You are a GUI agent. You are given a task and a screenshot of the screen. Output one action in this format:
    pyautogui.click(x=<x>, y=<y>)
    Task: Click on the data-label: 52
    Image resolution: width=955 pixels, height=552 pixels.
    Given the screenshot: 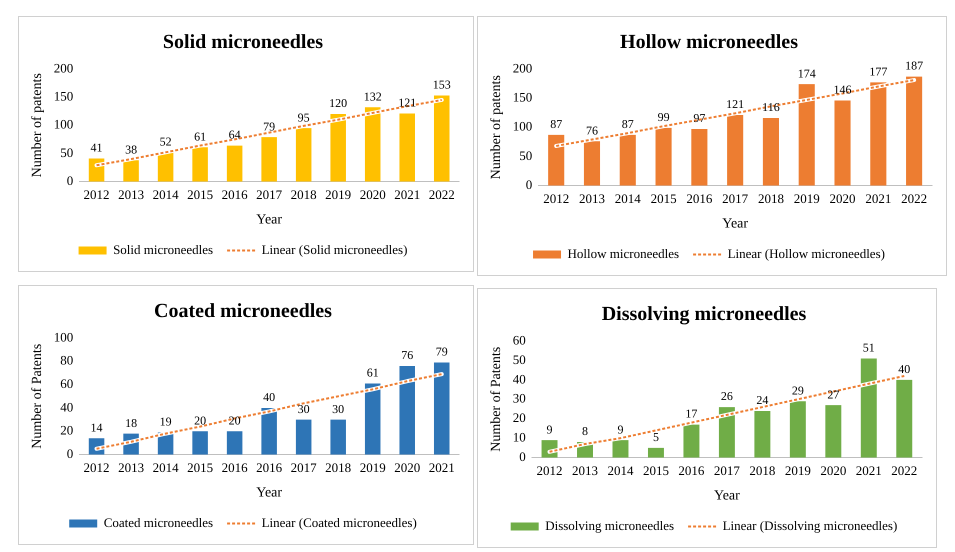 What is the action you would take?
    pyautogui.click(x=166, y=141)
    